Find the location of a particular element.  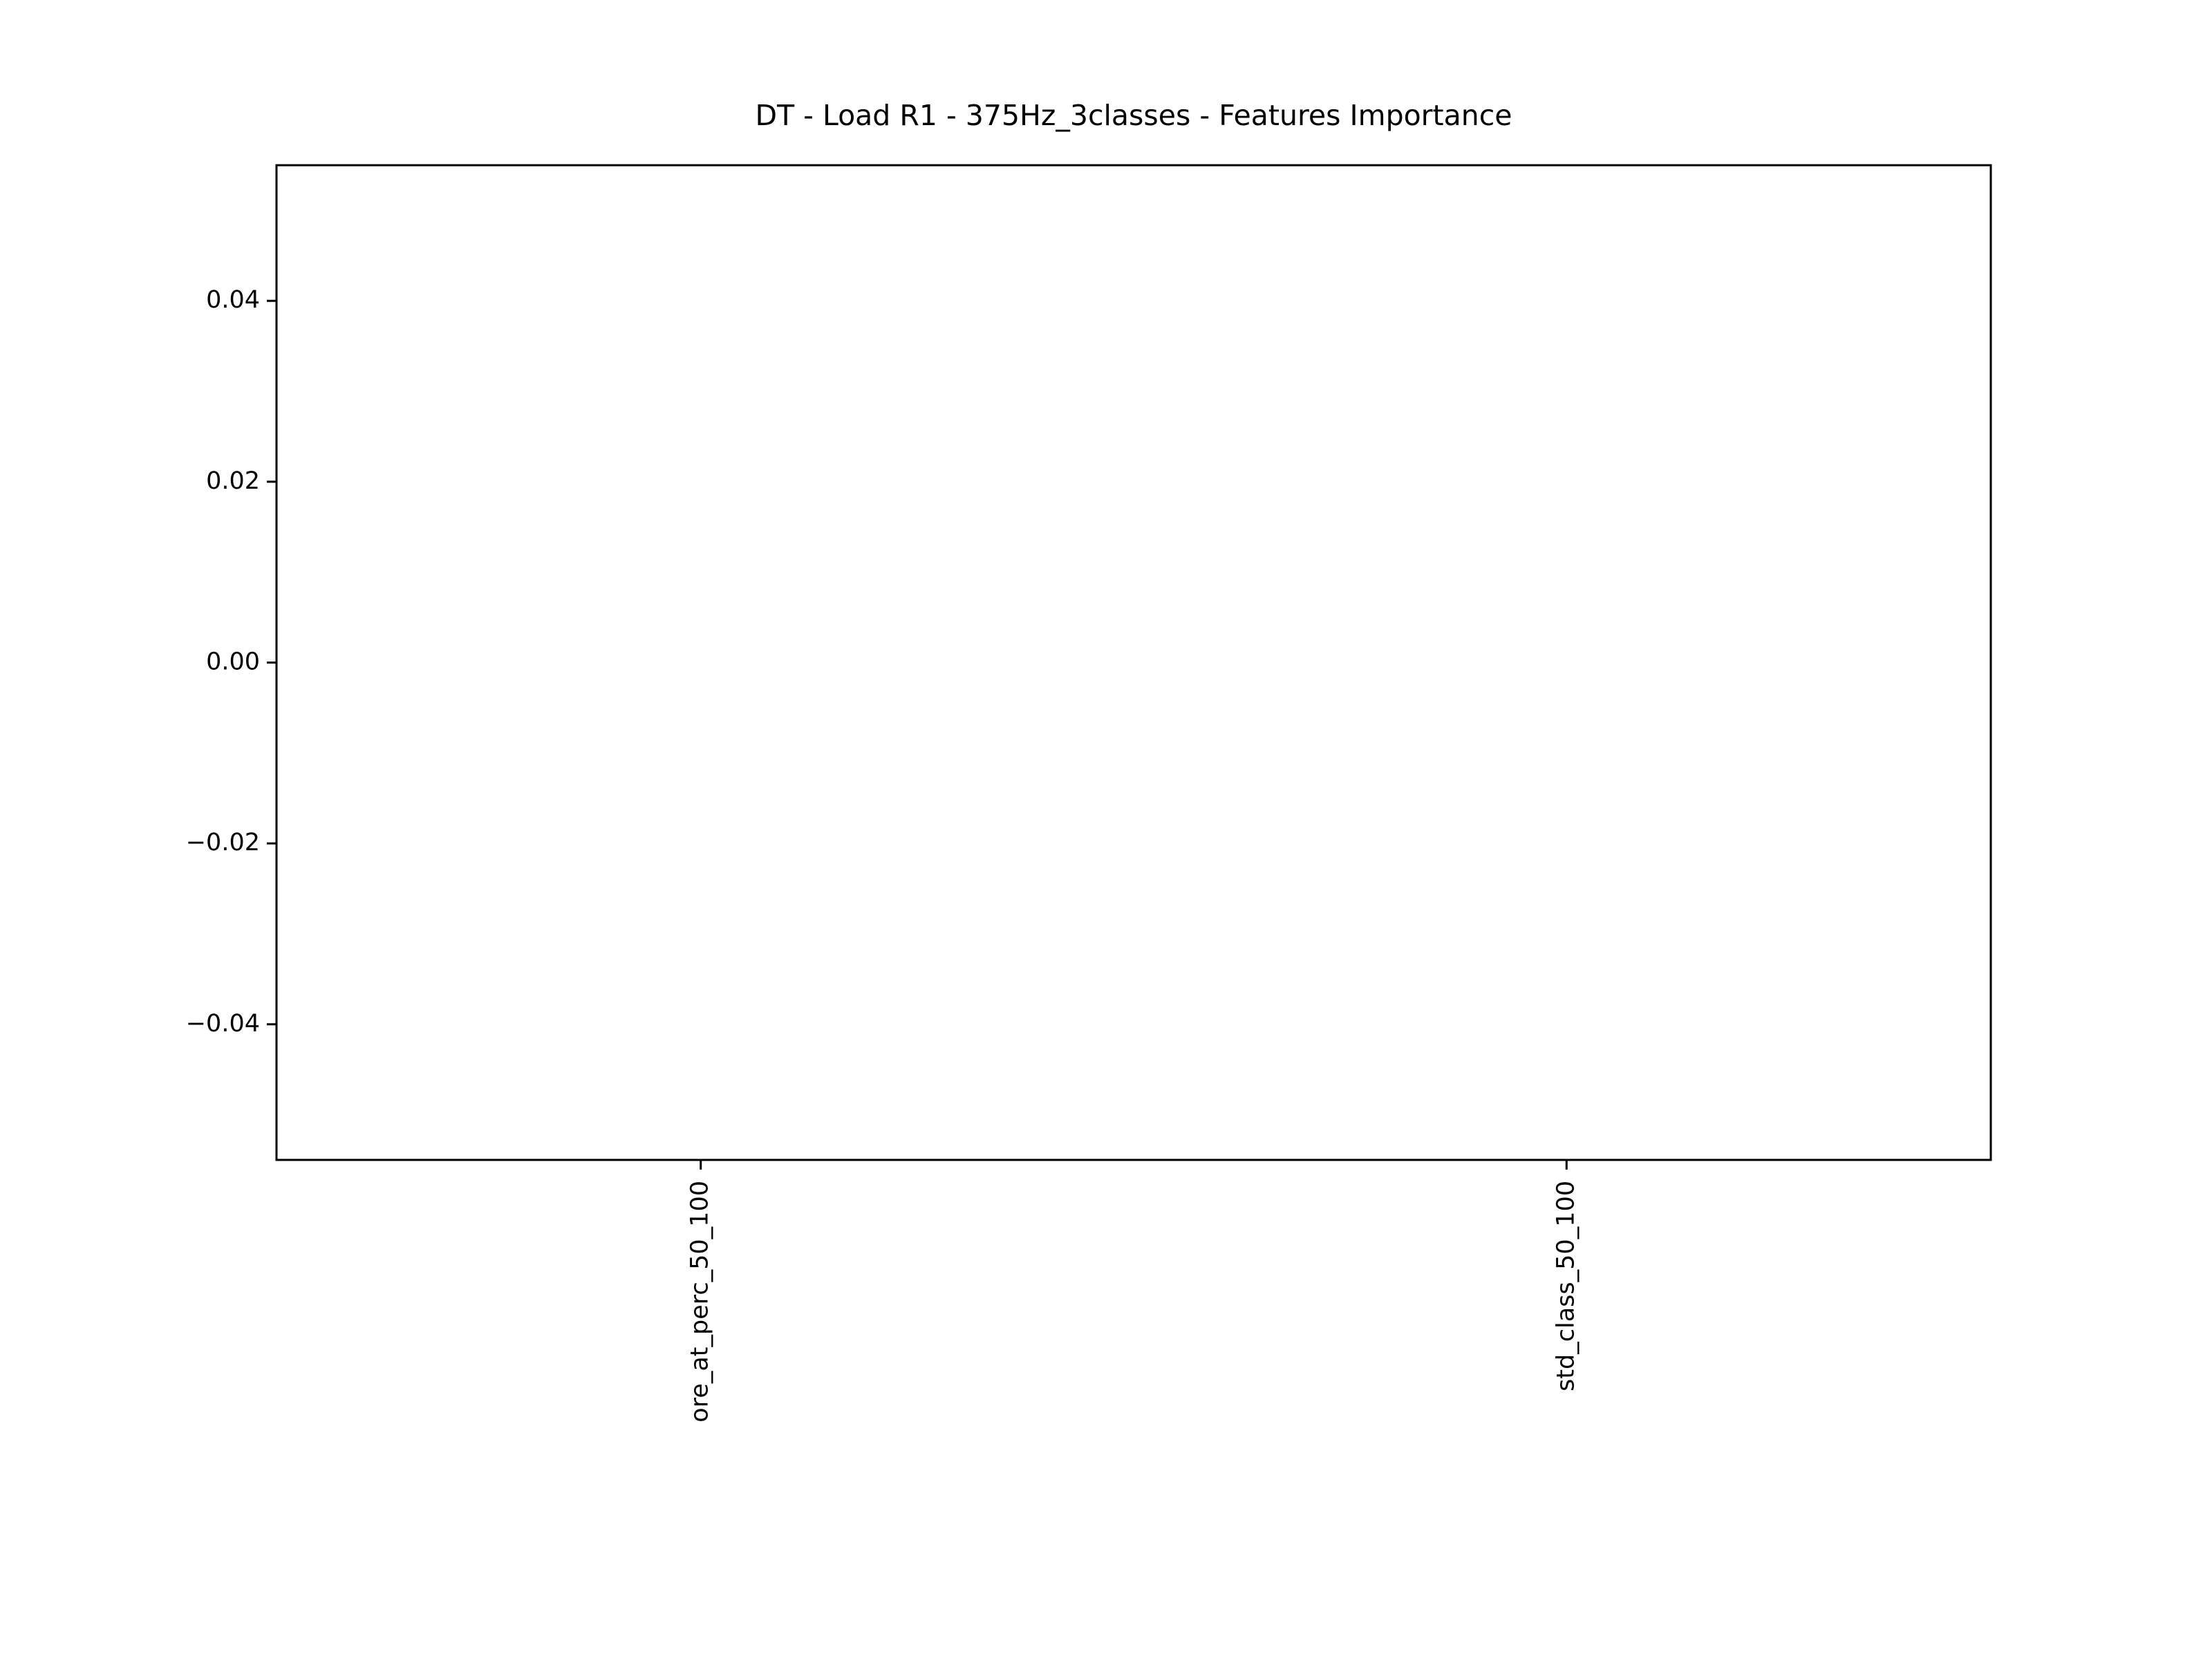

y-tick-label: 0.00 is located at coordinates (233, 662).